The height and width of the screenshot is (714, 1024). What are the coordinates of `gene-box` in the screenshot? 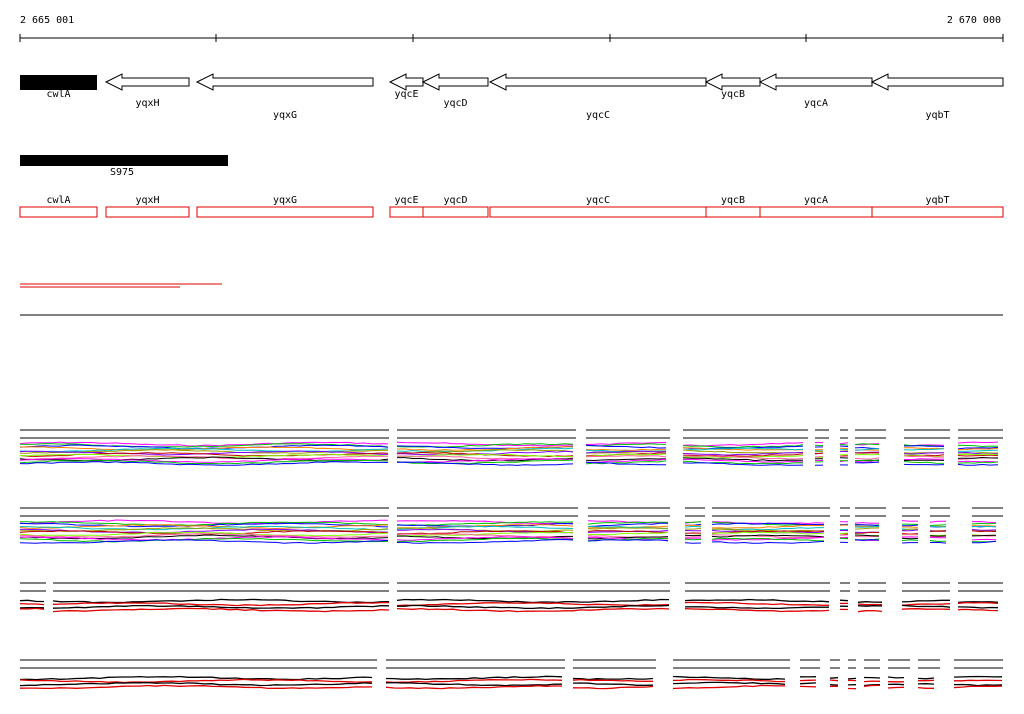 It's located at (58, 82).